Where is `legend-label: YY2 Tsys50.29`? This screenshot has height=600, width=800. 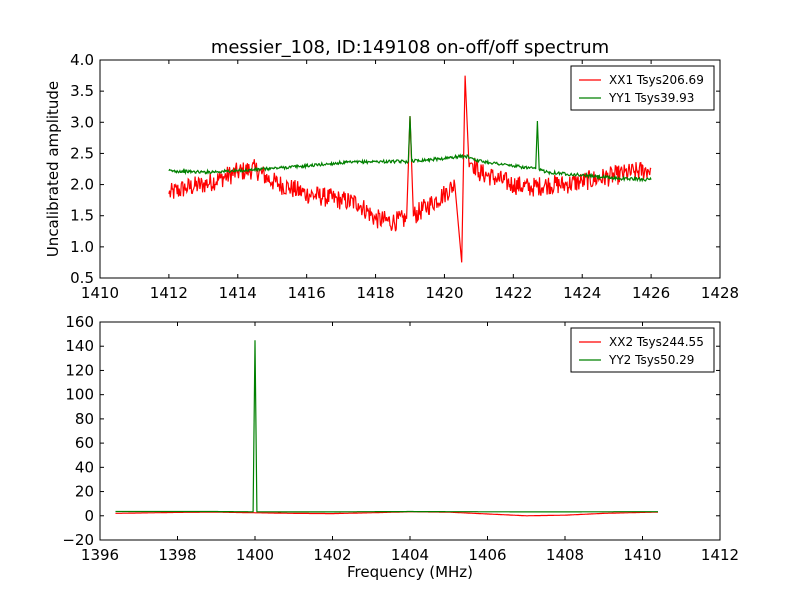 legend-label: YY2 Tsys50.29 is located at coordinates (651, 360).